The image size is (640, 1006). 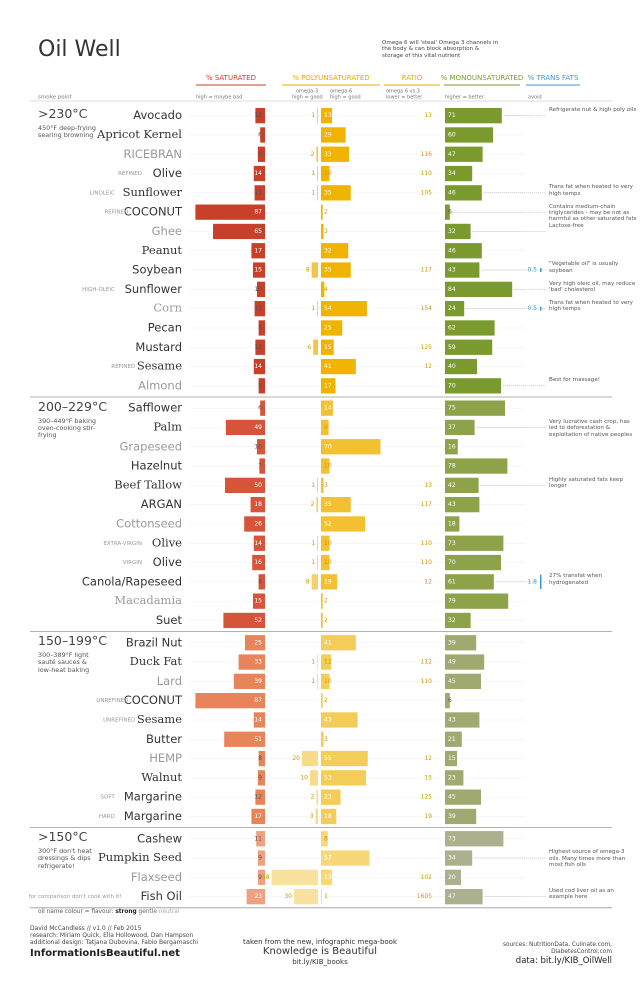 I want to click on omega6-value: 57, so click(x=328, y=858).